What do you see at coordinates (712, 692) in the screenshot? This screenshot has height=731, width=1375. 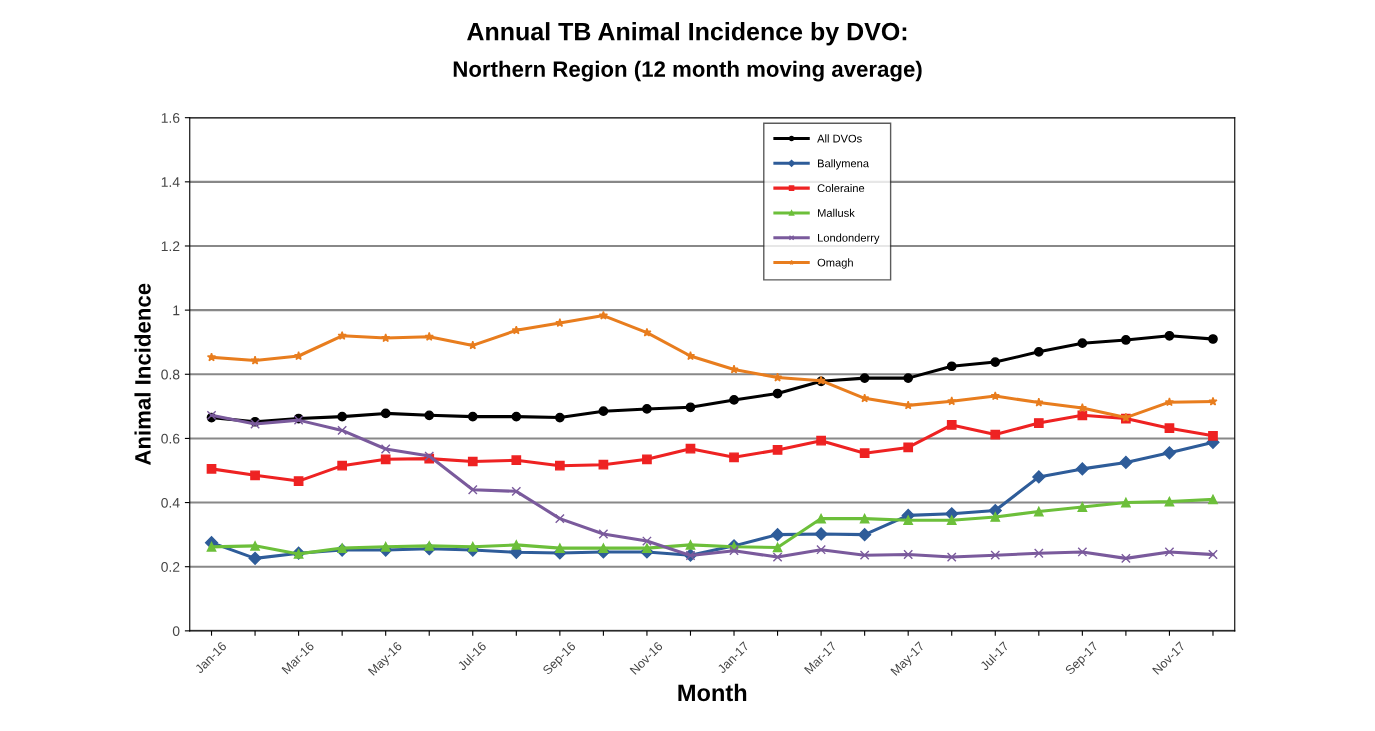 I see `x-axis-title: Month` at bounding box center [712, 692].